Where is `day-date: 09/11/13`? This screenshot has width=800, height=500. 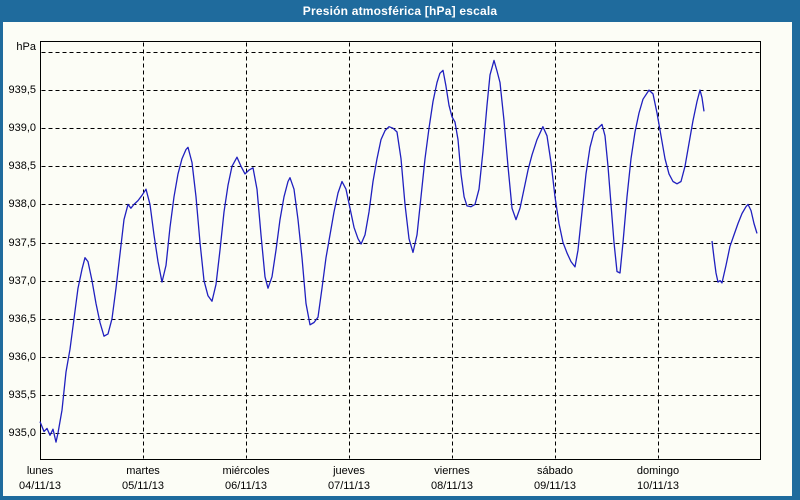
day-date: 09/11/13 is located at coordinates (554, 486).